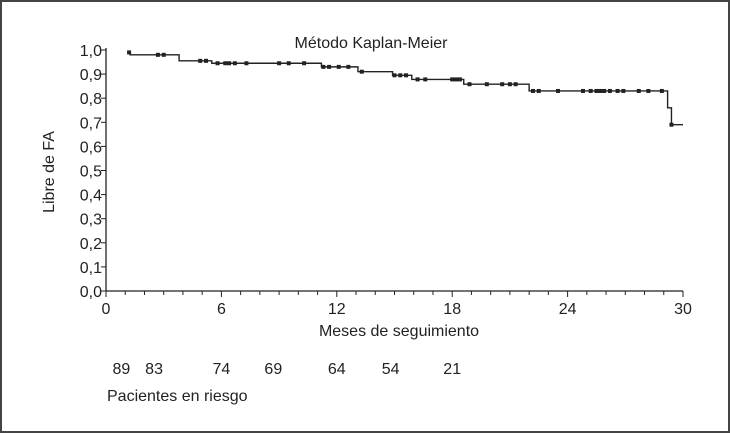 Image resolution: width=730 pixels, height=433 pixels. I want to click on at-risk-count: 21, so click(452, 369).